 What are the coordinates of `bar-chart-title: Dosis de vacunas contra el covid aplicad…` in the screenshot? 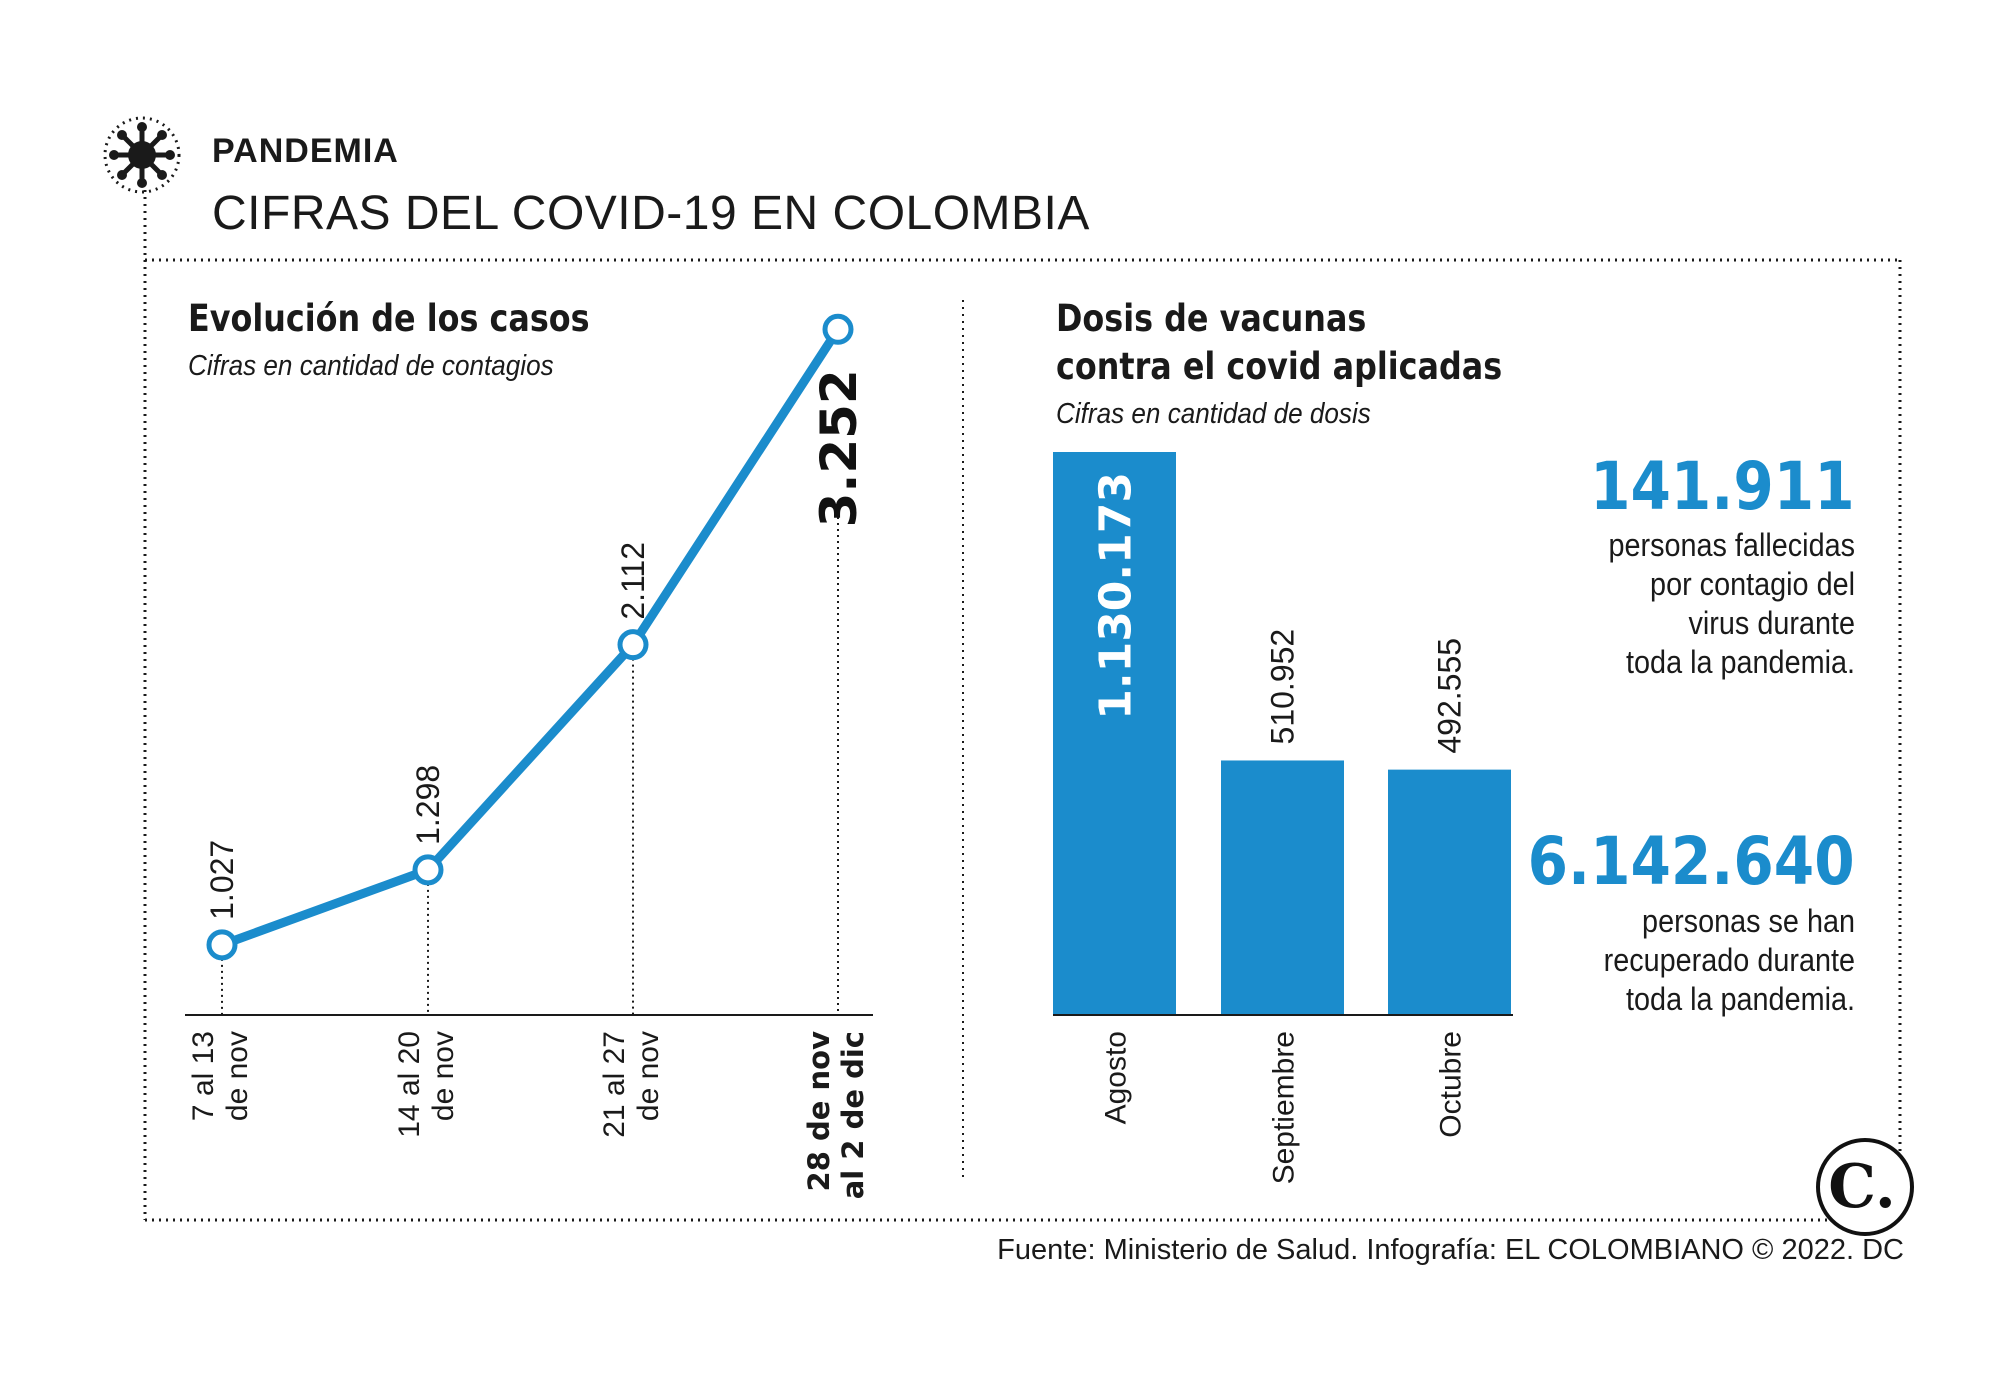 It's located at (1279, 343).